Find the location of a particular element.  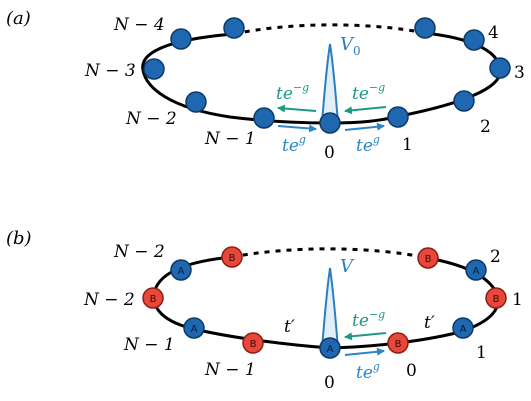

panel-a-ring-dashed is located at coordinates (329, 29).